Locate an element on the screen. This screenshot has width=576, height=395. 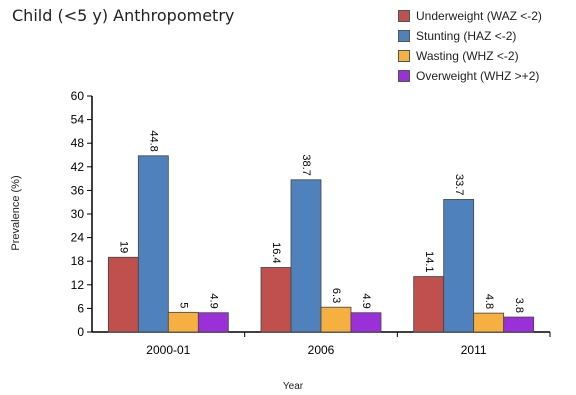
legend-item-overweight: Overweight (WHZ >+2) is located at coordinates (470, 76).